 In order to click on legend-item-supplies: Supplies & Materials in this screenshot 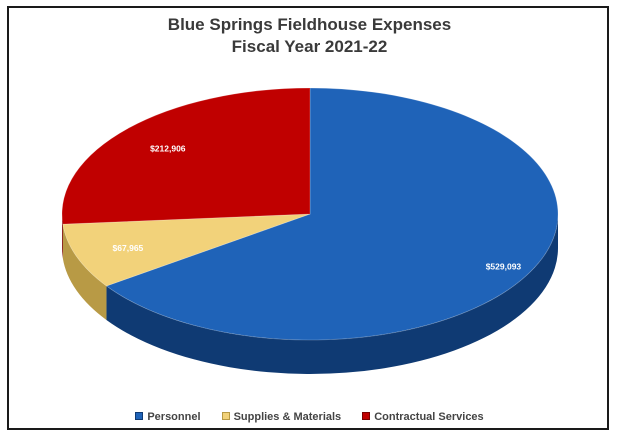, I will do `click(281, 417)`.